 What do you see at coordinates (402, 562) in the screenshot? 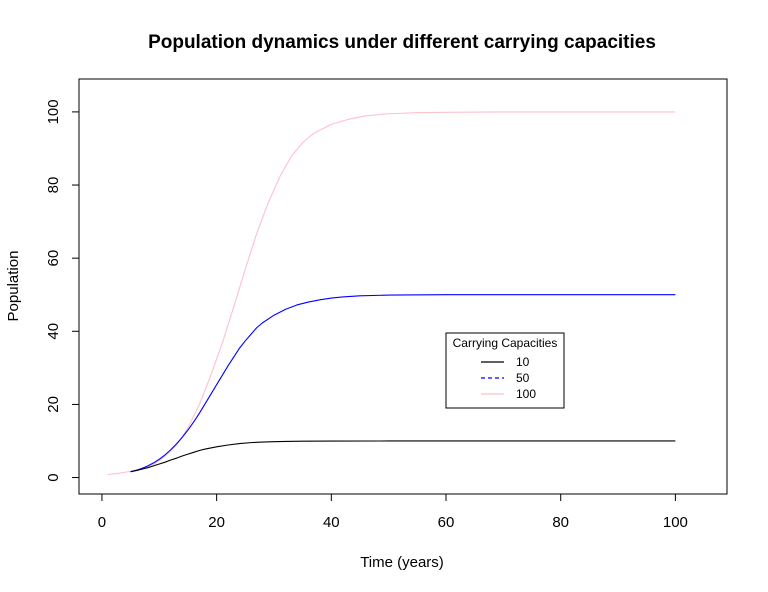
I see `x-axis-title: Time (years)` at bounding box center [402, 562].